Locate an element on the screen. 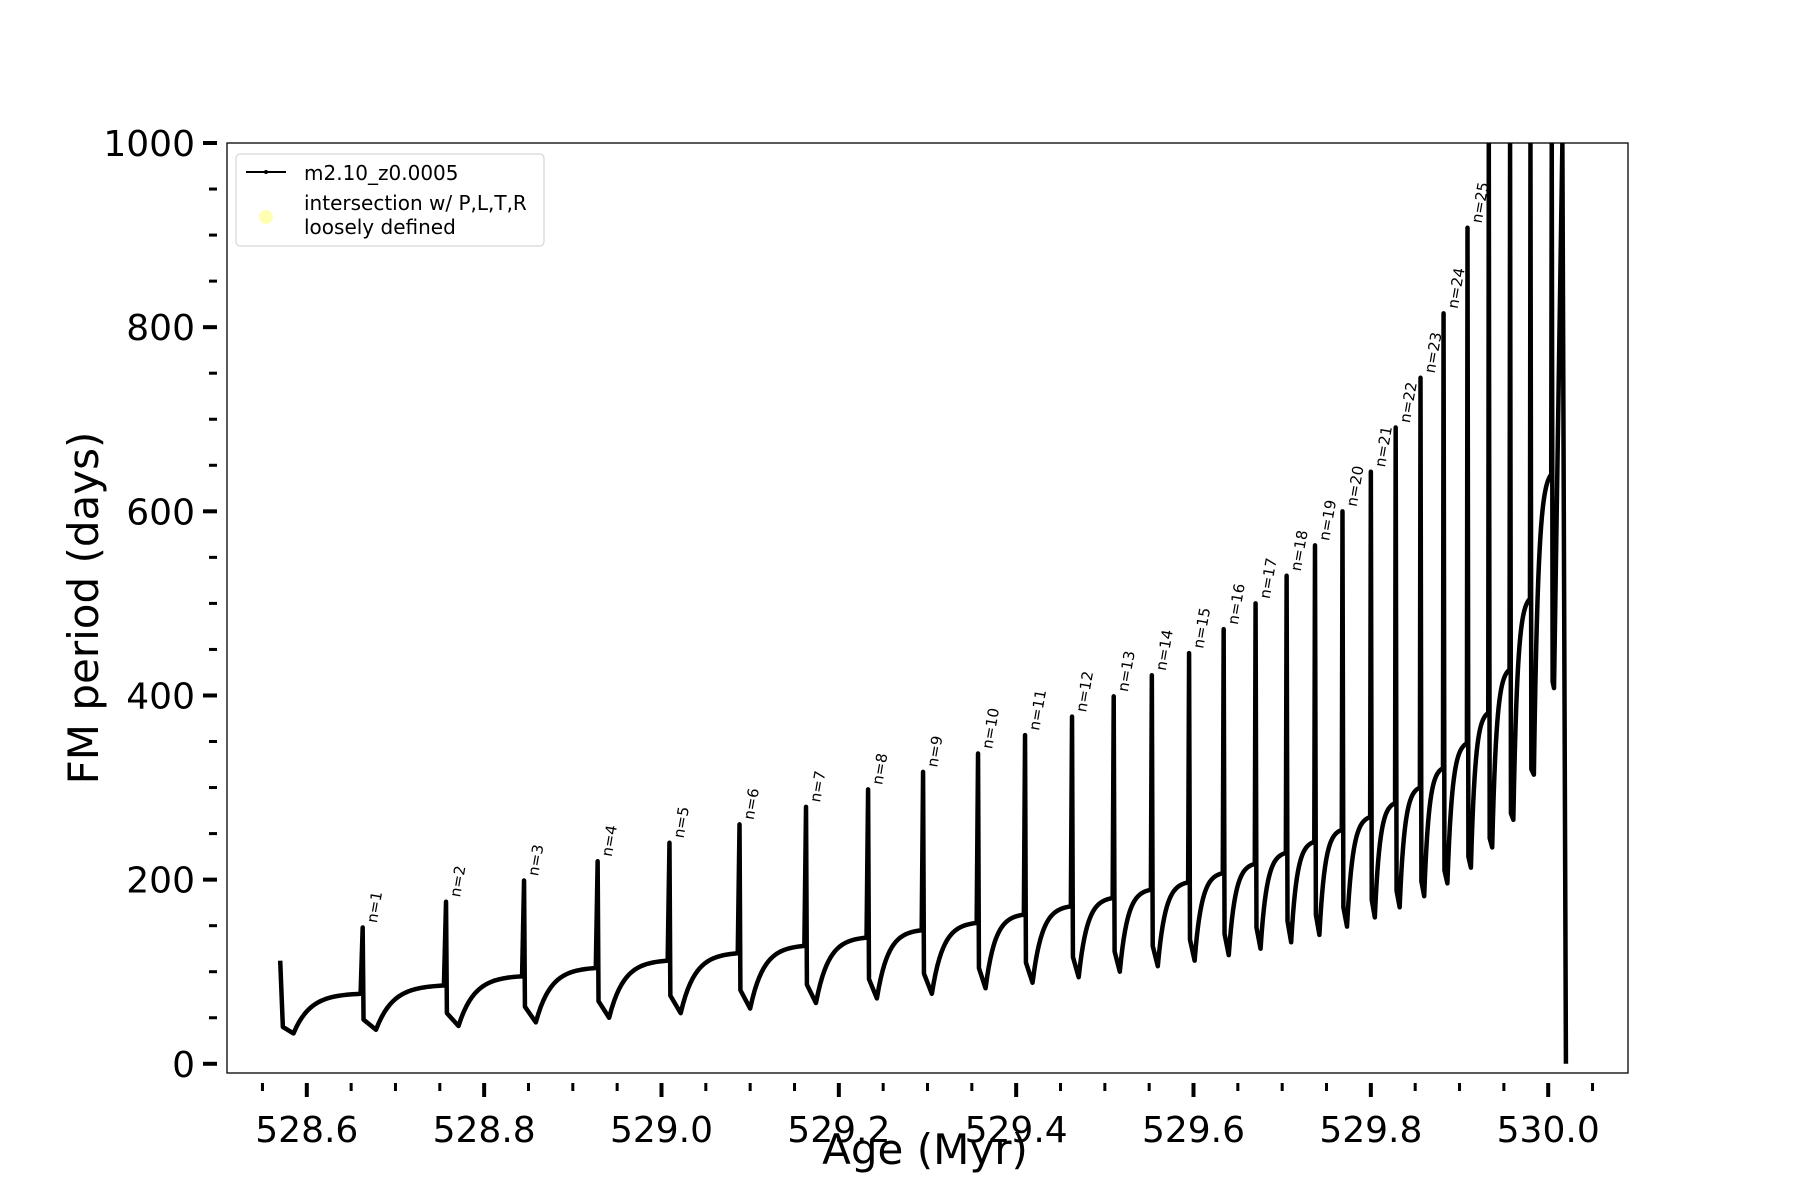 Image resolution: width=1800 pixels, height=1200 pixels. x-tick-label: 530.0 is located at coordinates (1548, 1130).